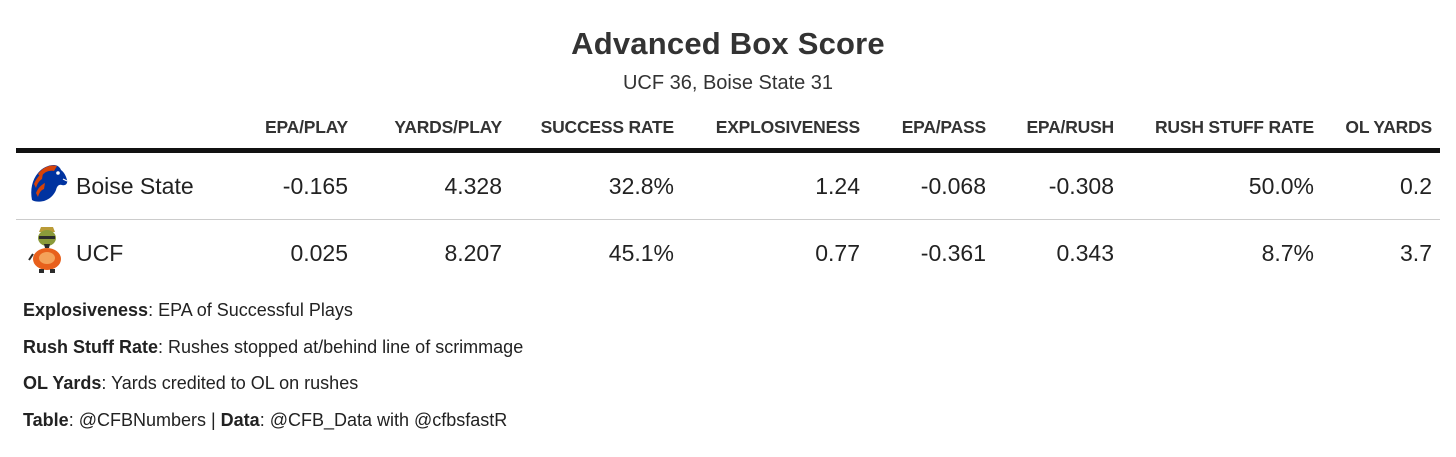 This screenshot has width=1456, height=457. What do you see at coordinates (86, 310) in the screenshot?
I see `footnote-term: Explosiveness` at bounding box center [86, 310].